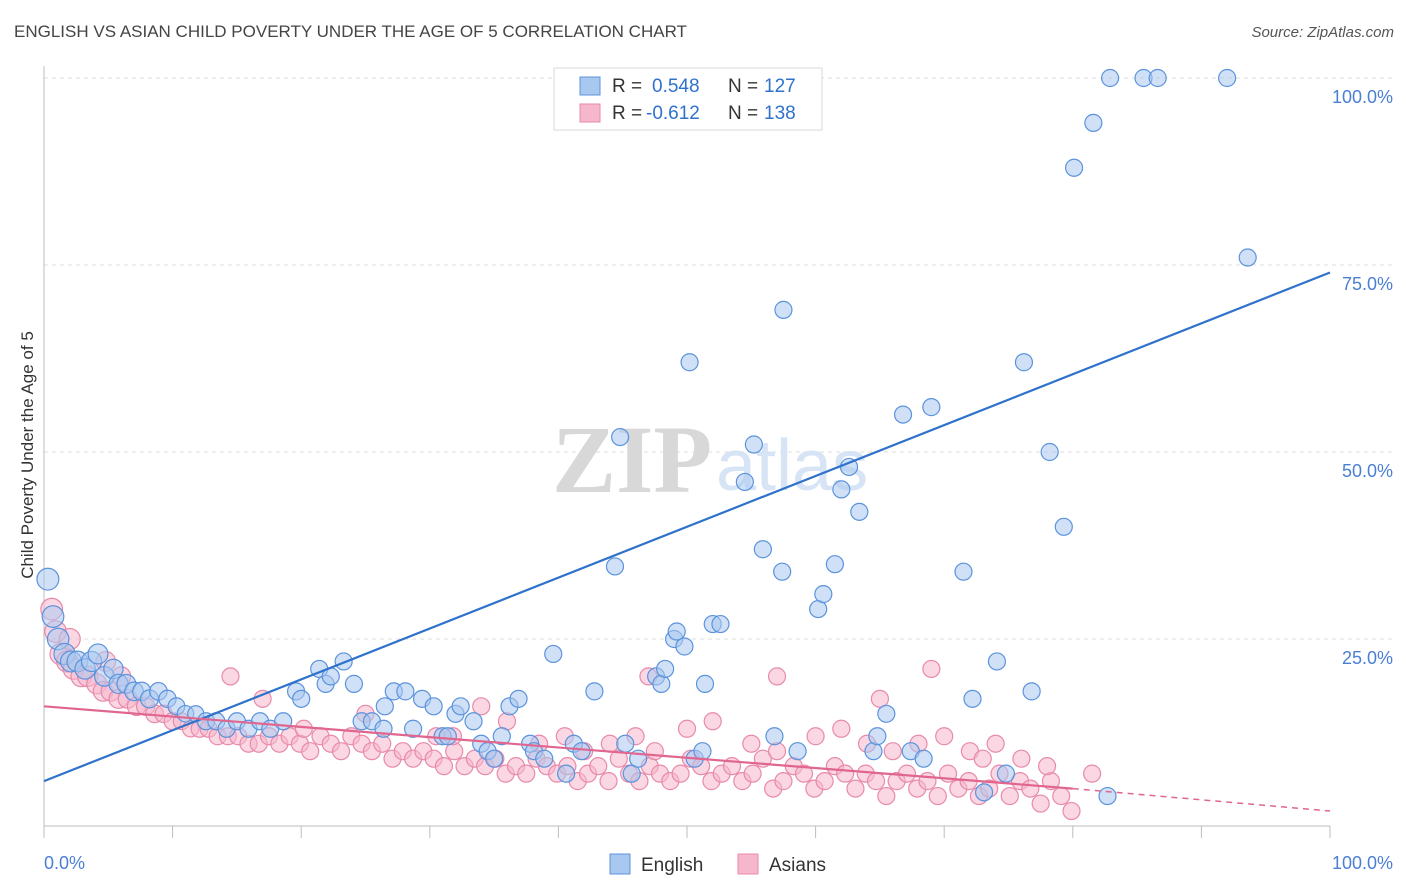 The width and height of the screenshot is (1406, 892). What do you see at coordinates (676, 86) in the screenshot?
I see `english-r-value: 0.548` at bounding box center [676, 86].